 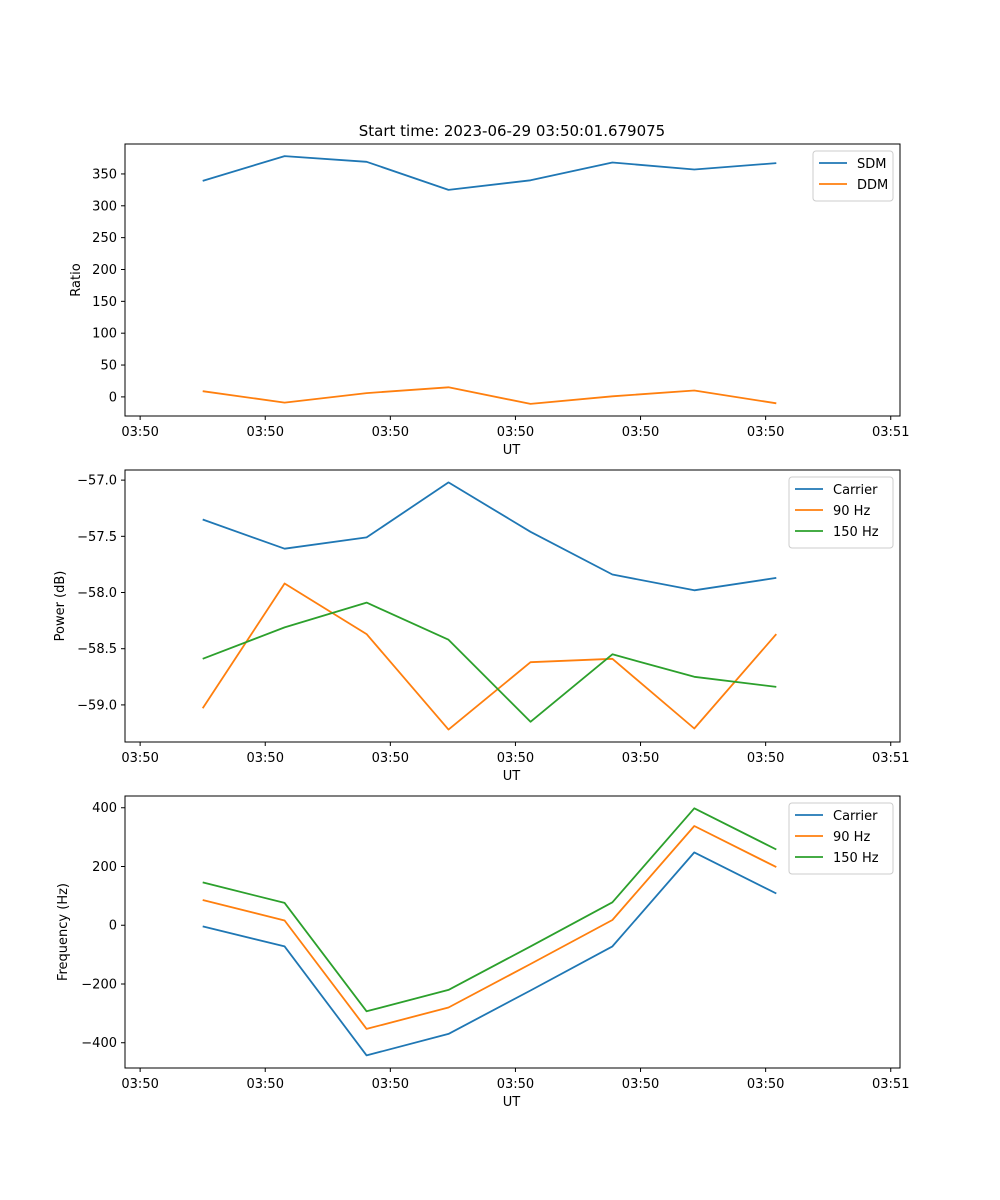 What do you see at coordinates (104, 174) in the screenshot?
I see `y-tick-label: 350` at bounding box center [104, 174].